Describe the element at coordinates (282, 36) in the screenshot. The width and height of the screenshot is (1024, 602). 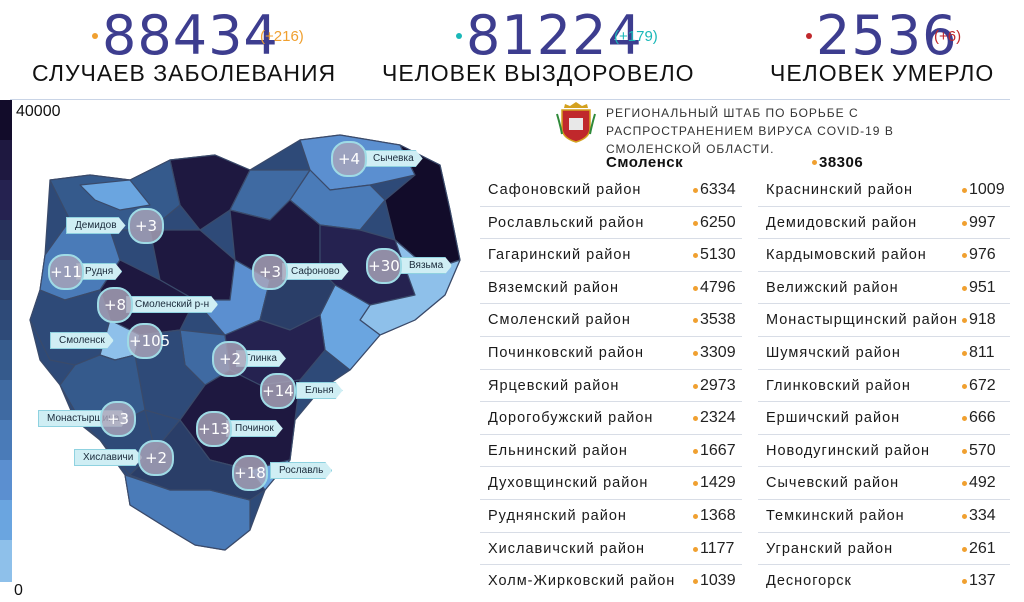
I see `cases-delta: (+216)` at that location.